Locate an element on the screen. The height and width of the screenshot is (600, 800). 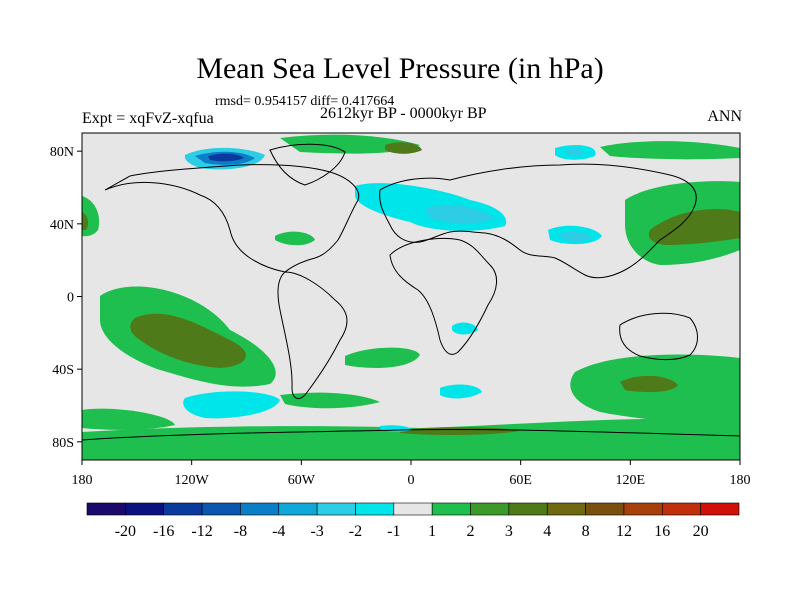
colorbar-label-4: -4 is located at coordinates (278, 531).